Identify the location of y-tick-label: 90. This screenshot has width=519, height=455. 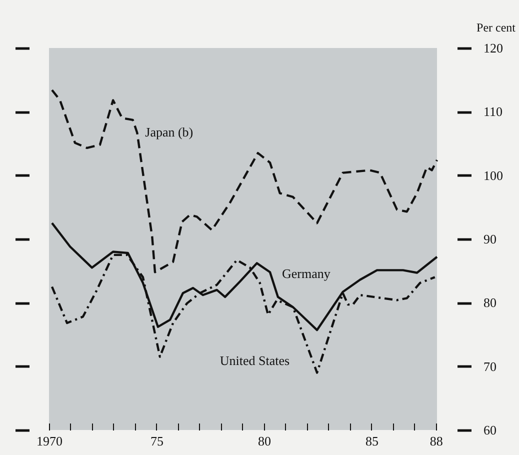
(490, 239).